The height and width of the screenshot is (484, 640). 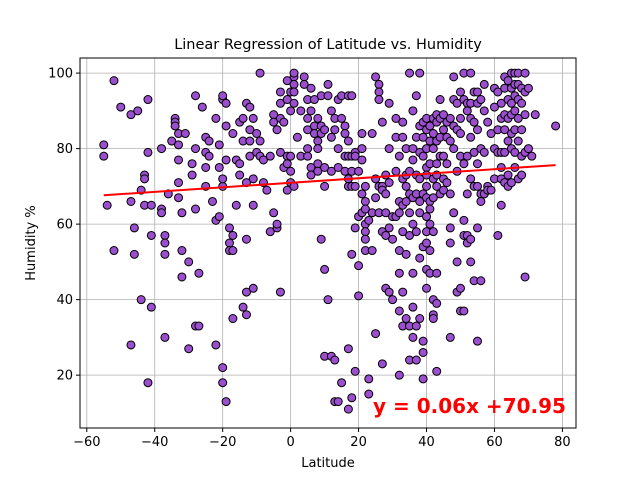 I want to click on y-tick-label: 80, so click(x=64, y=149).